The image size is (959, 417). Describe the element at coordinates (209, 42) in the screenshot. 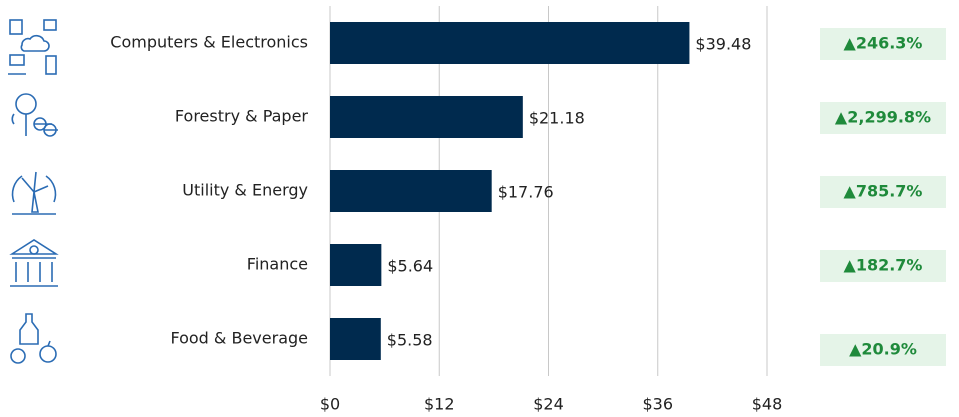

I see `category-label: Computers & Electronics` at that location.